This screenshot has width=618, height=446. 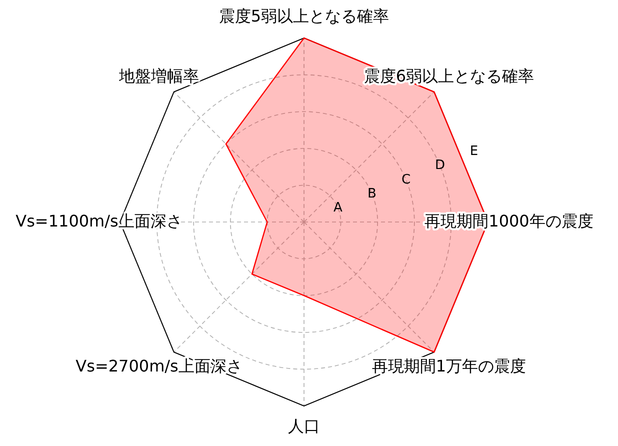 I want to click on spoke-label: 地盤増幅率, so click(x=159, y=76).